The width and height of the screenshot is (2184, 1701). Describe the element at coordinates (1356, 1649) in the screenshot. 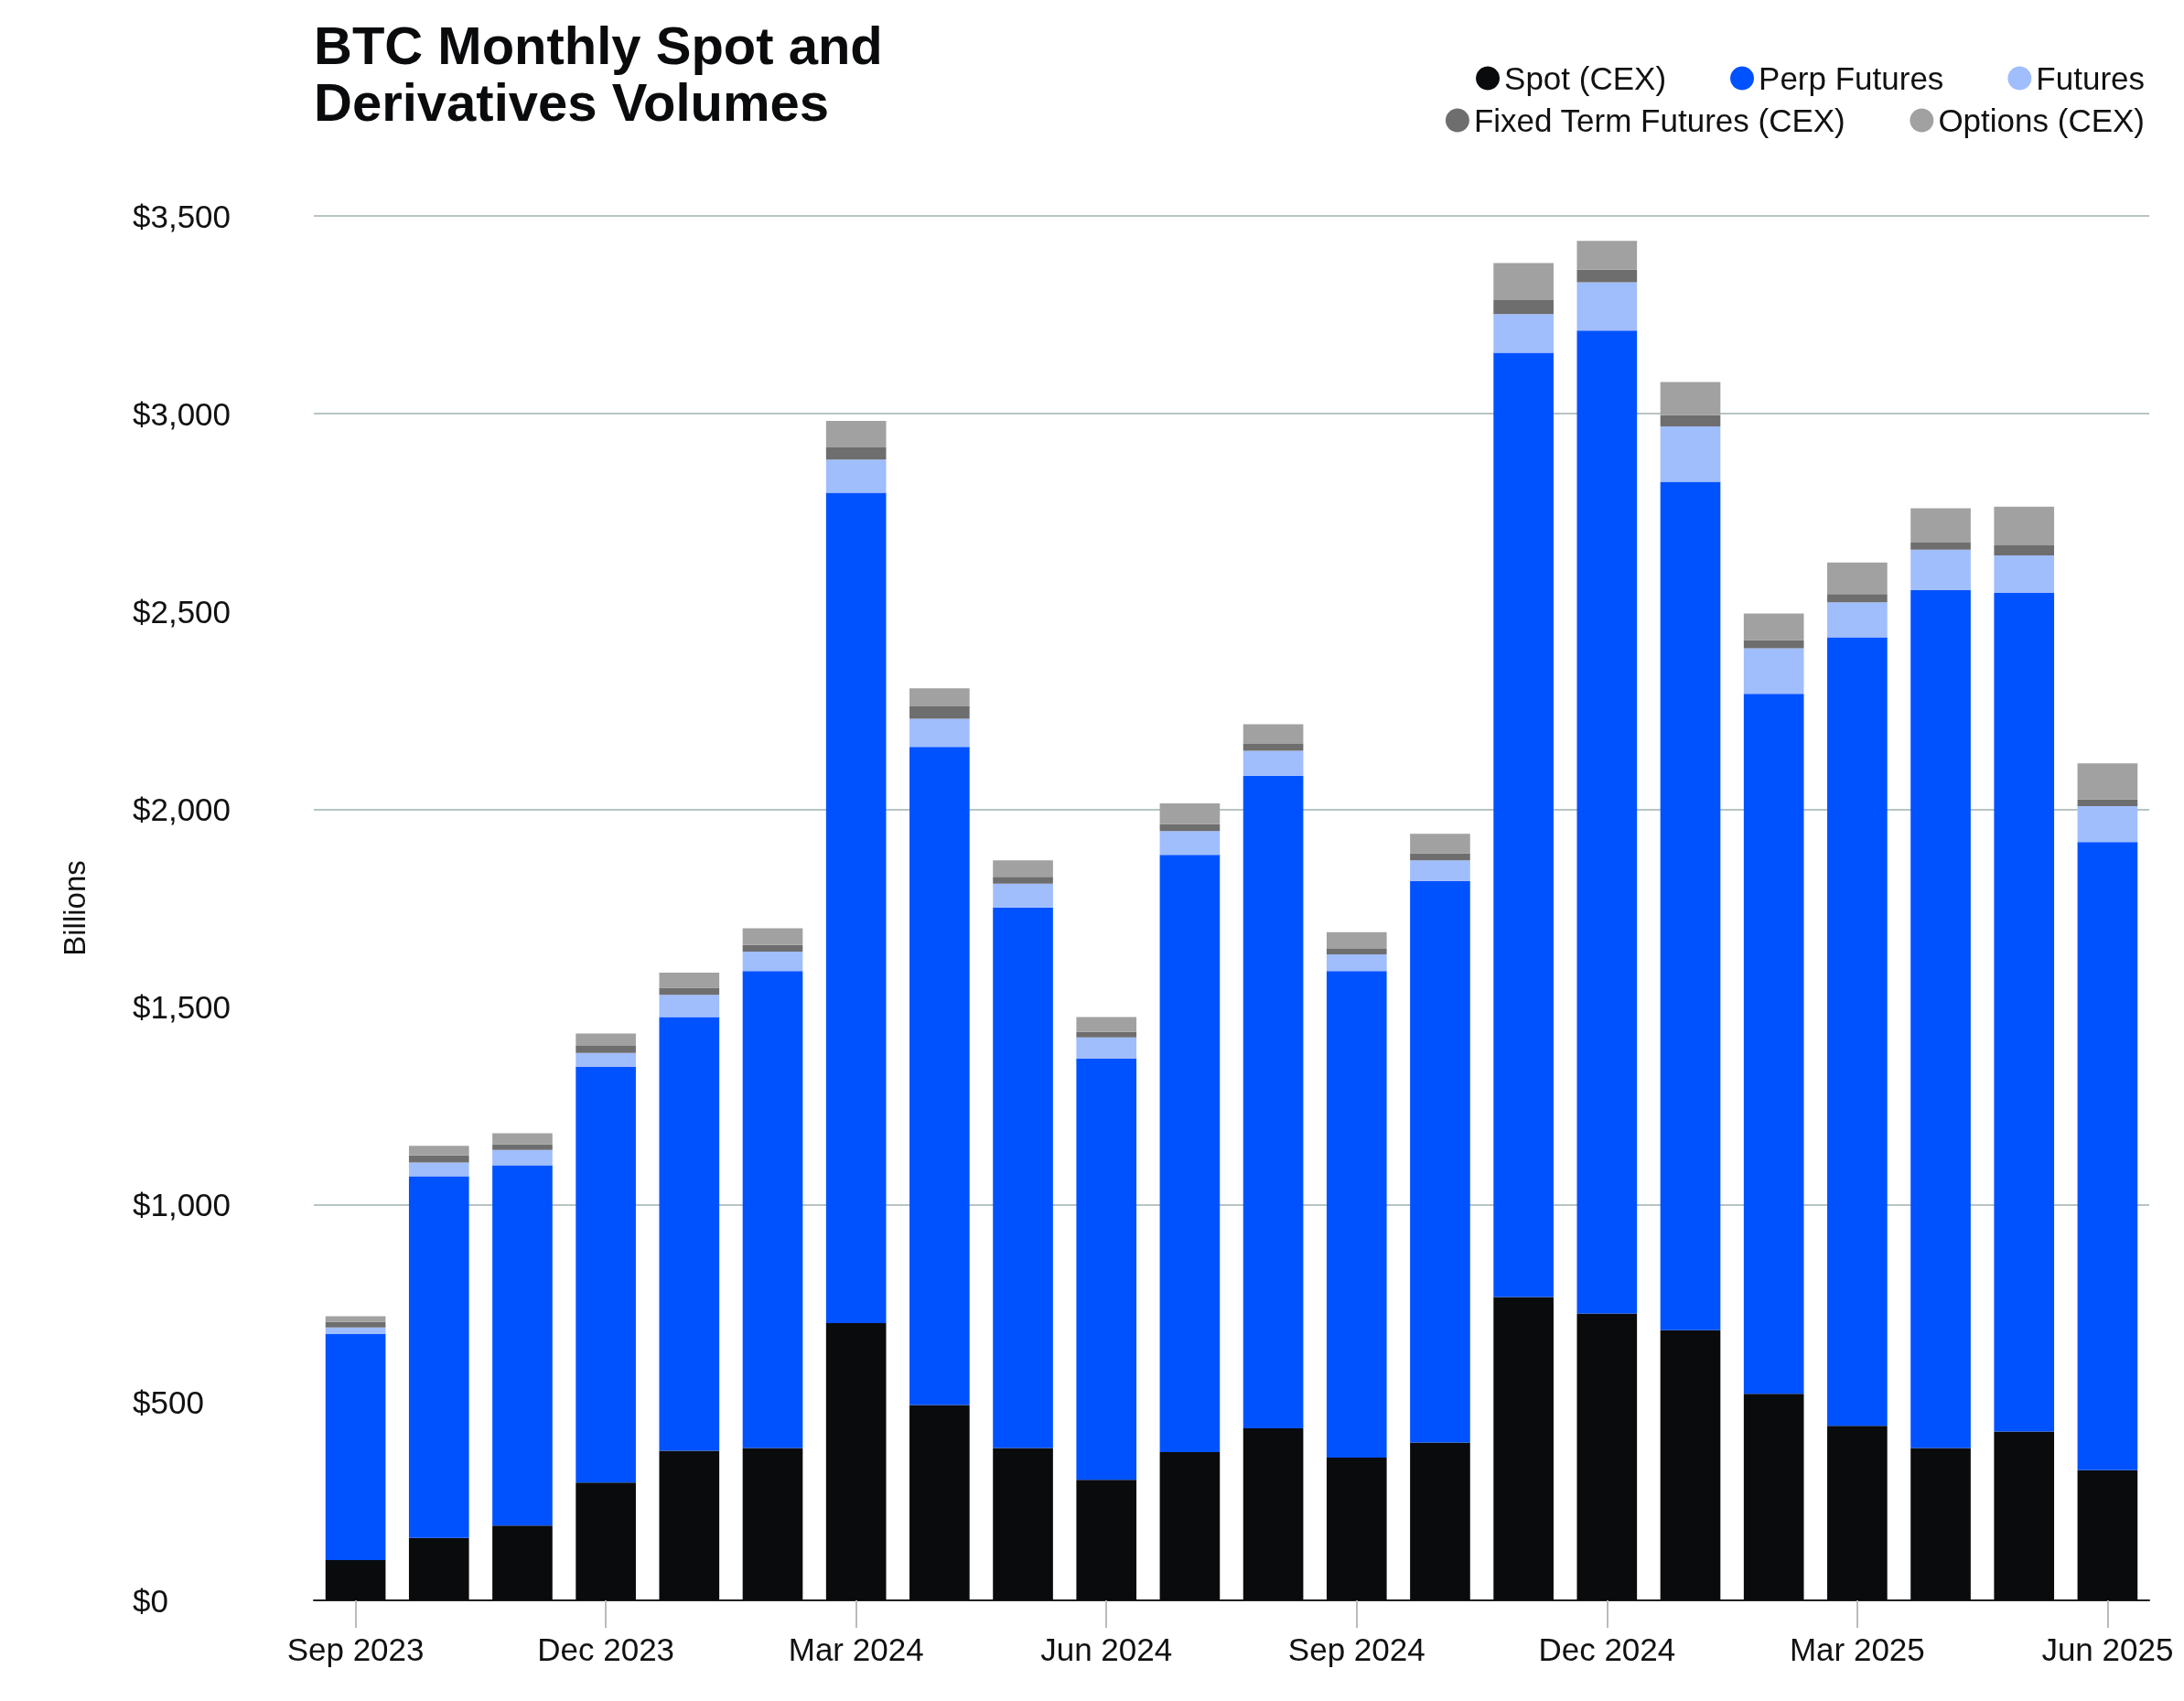

I see `x-tick-label: Sep 2024` at that location.